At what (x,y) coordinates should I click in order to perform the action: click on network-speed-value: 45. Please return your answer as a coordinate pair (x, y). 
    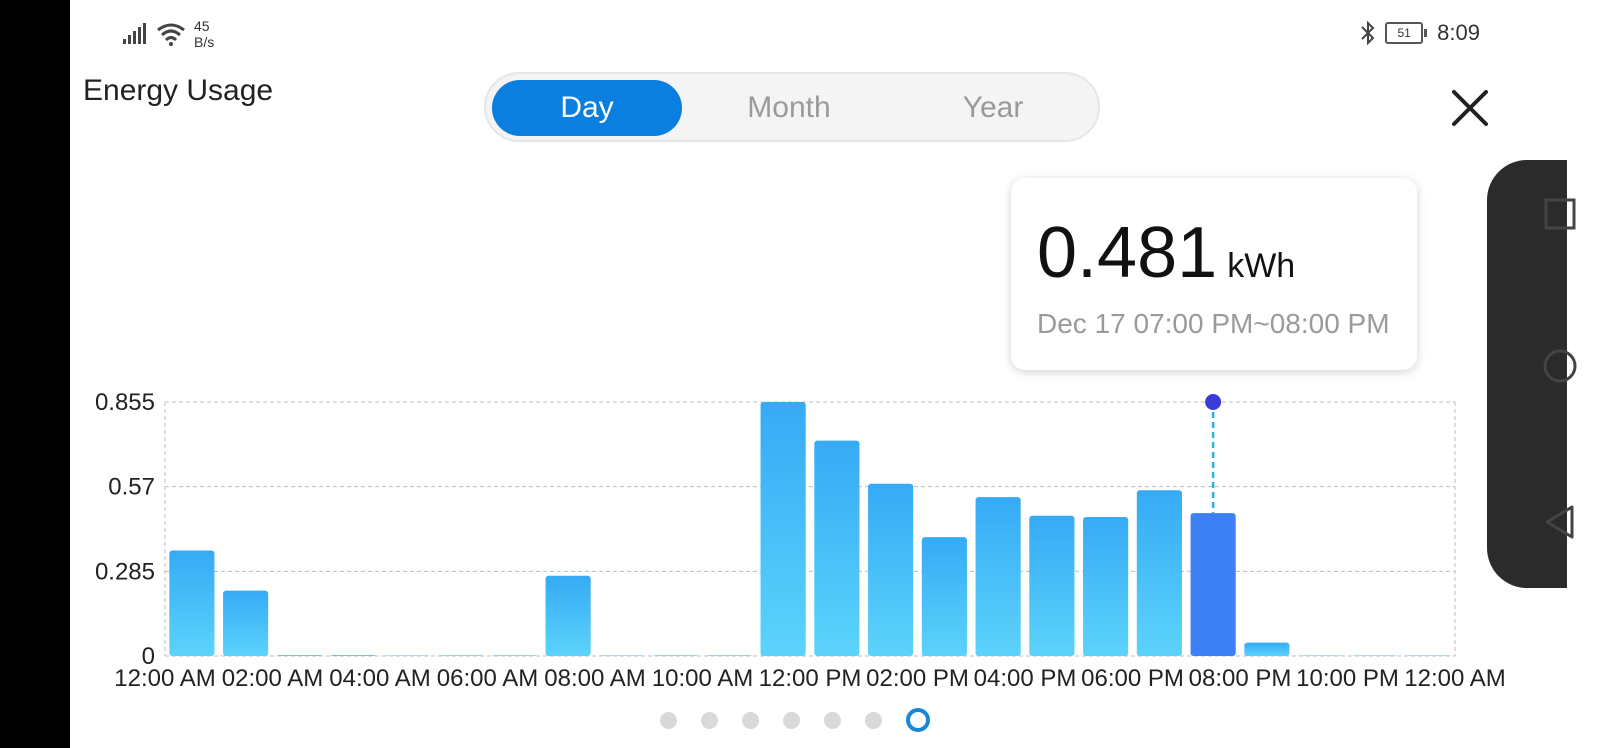
    Looking at the image, I should click on (202, 26).